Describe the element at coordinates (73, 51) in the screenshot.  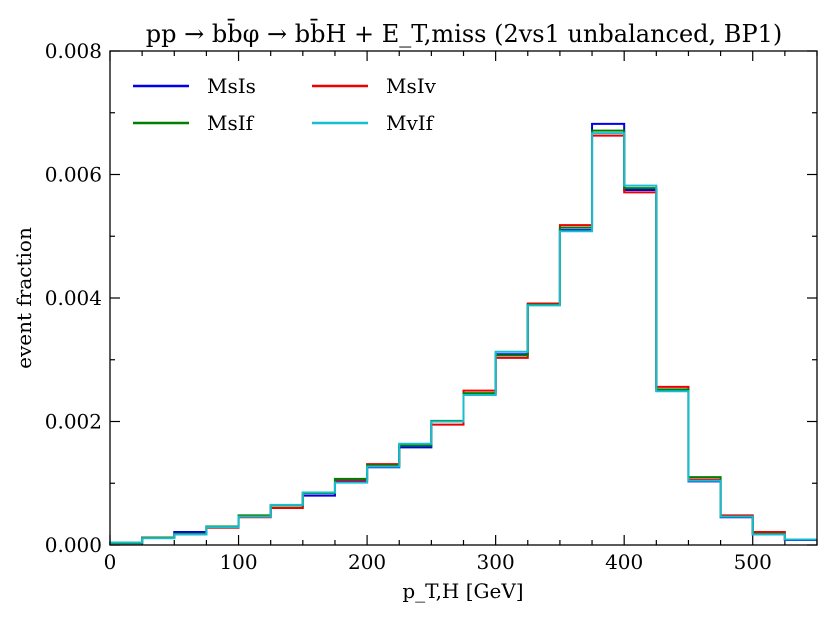
I see `y-tick-label: 0.008` at that location.